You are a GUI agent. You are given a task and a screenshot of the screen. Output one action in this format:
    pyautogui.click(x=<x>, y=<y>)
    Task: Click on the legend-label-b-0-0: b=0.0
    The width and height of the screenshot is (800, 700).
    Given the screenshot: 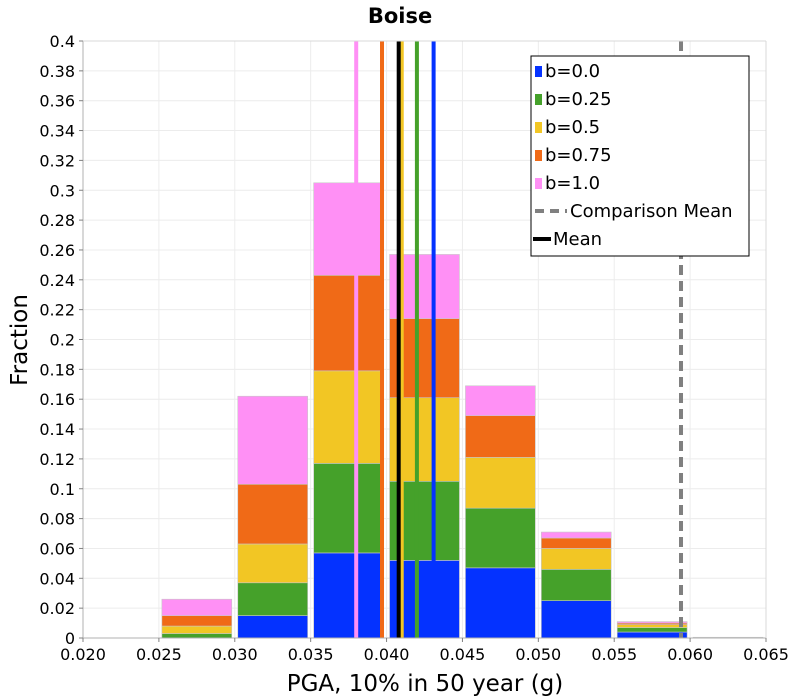 What is the action you would take?
    pyautogui.click(x=572, y=71)
    